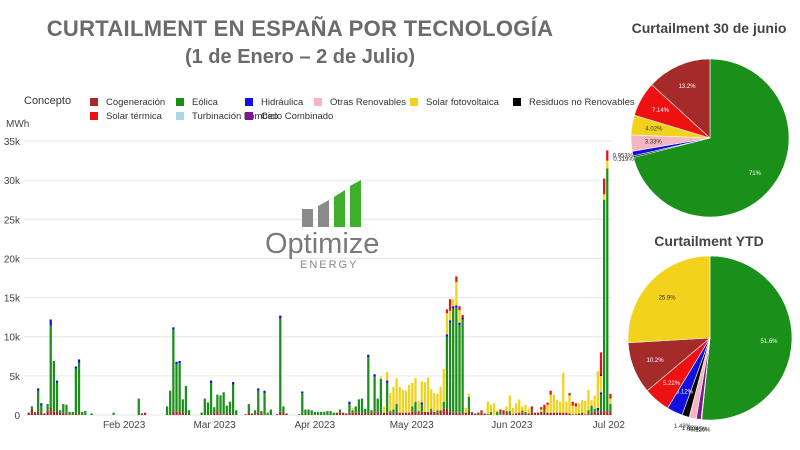 Image resolution: width=800 pixels, height=450 pixels. Describe the element at coordinates (322, 244) in the screenshot. I see `logo-wordmark: Optimize` at that location.